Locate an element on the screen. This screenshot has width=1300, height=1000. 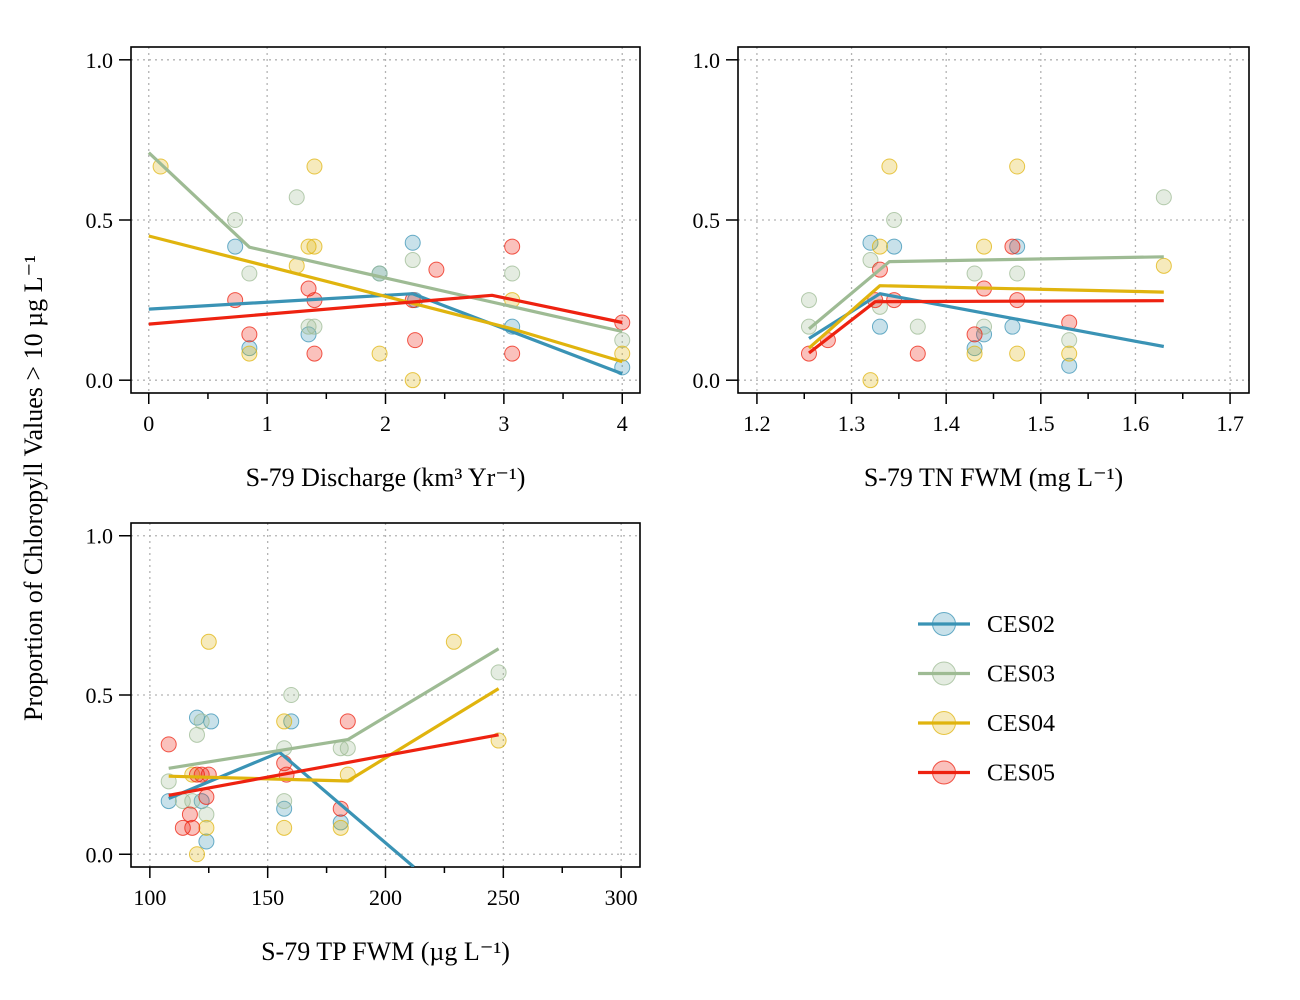
data-layer is located at coordinates (333, 750).